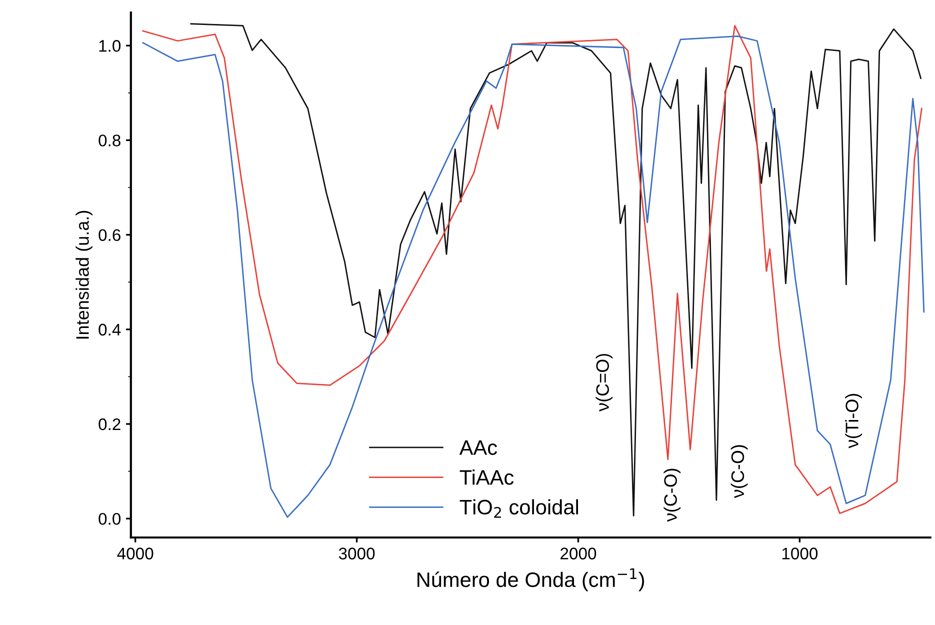 The height and width of the screenshot is (625, 935). What do you see at coordinates (800, 554) in the screenshot?
I see `x-tick-label: 1000` at bounding box center [800, 554].